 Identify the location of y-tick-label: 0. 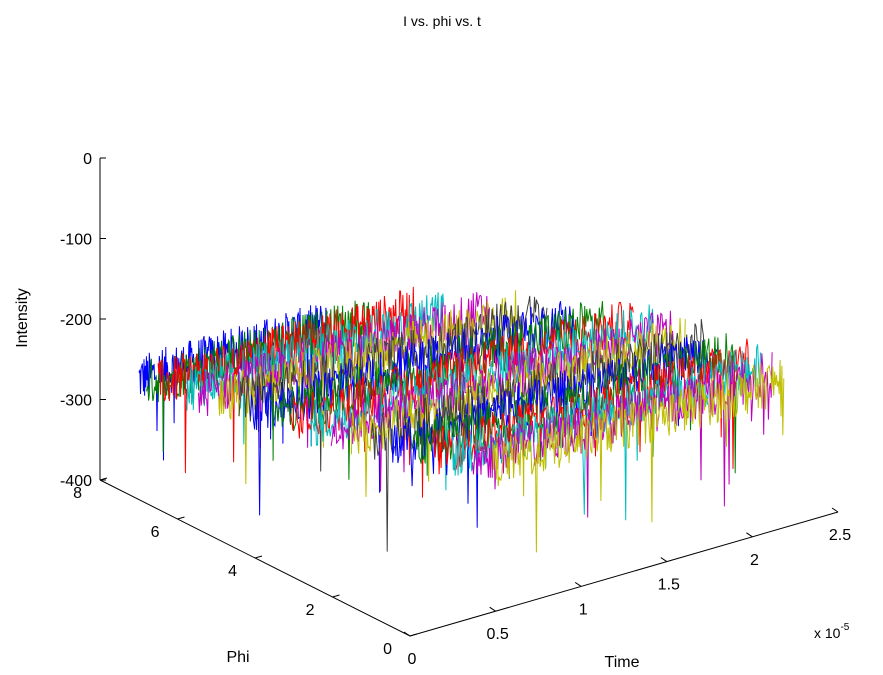
(387, 649).